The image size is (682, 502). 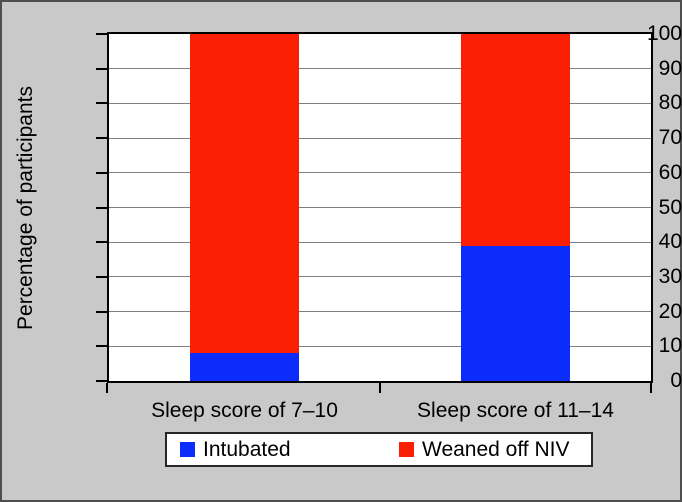 I want to click on y-tick-label-100: 100, so click(x=664, y=33).